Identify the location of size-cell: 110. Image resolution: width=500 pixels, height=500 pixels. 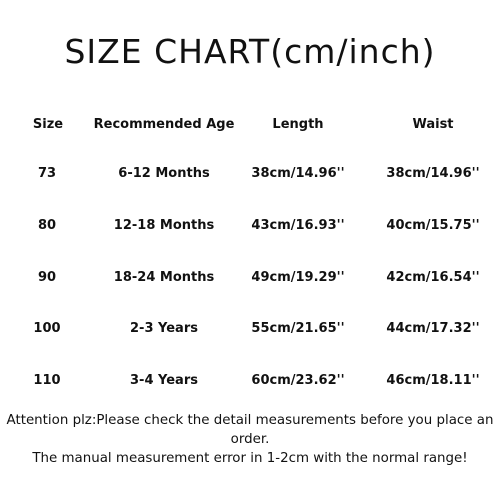
(47, 380).